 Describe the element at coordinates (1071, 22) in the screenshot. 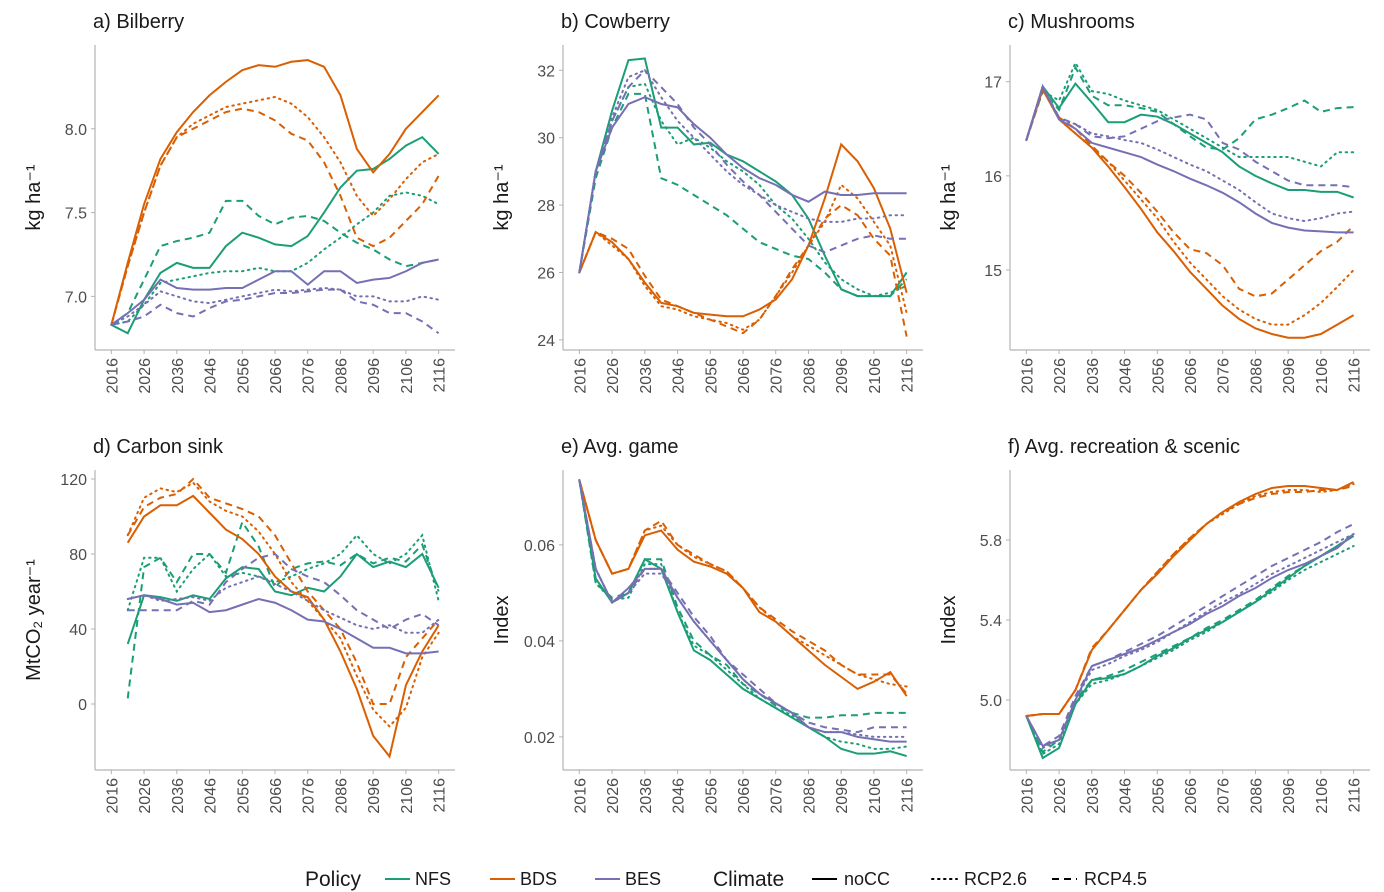

I see `panel-title: c) Mushrooms` at that location.